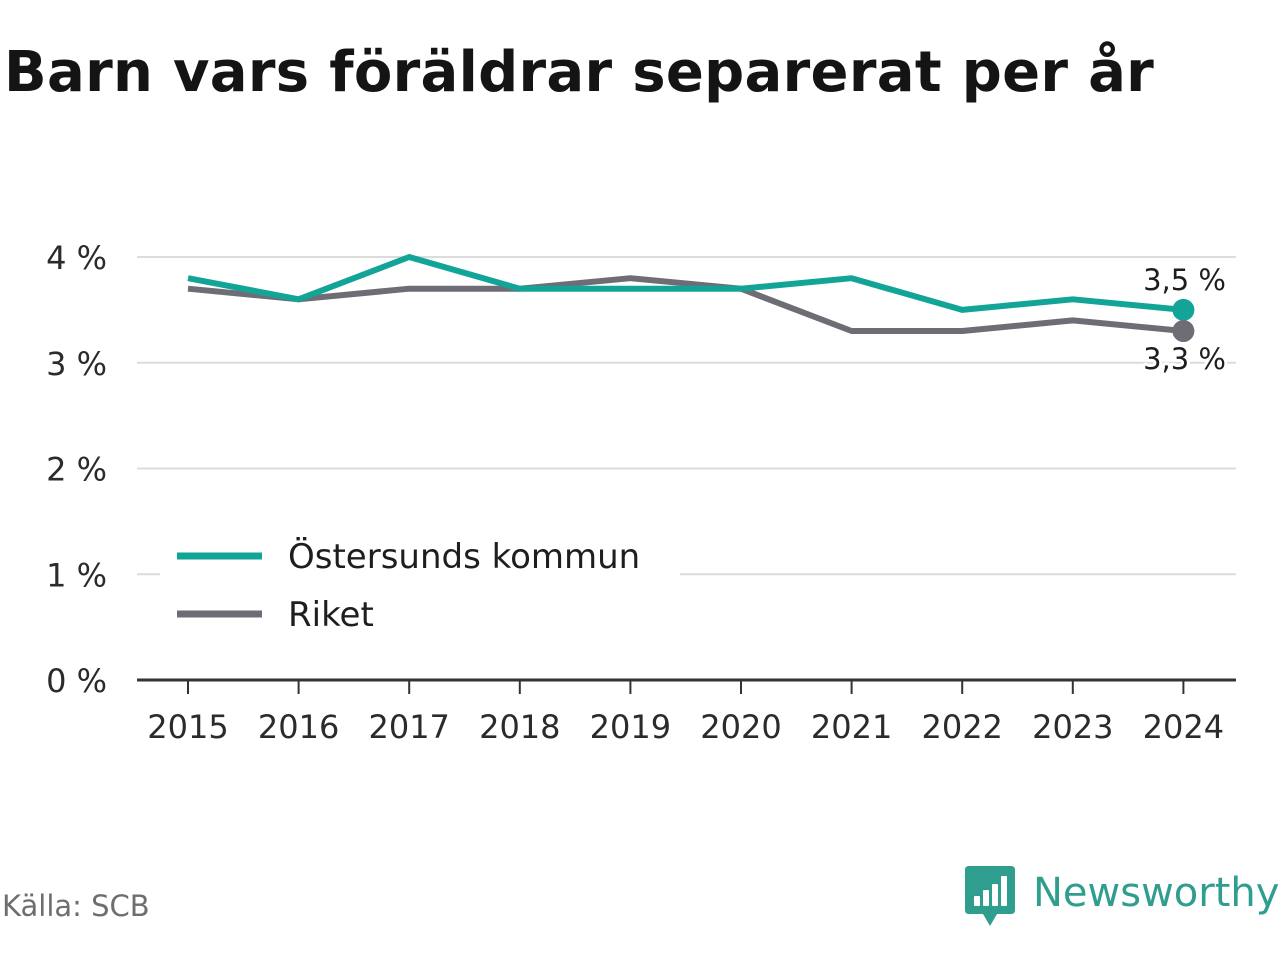 The height and width of the screenshot is (960, 1280). Describe the element at coordinates (187, 727) in the screenshot. I see `x-tick-label: 2015` at that location.